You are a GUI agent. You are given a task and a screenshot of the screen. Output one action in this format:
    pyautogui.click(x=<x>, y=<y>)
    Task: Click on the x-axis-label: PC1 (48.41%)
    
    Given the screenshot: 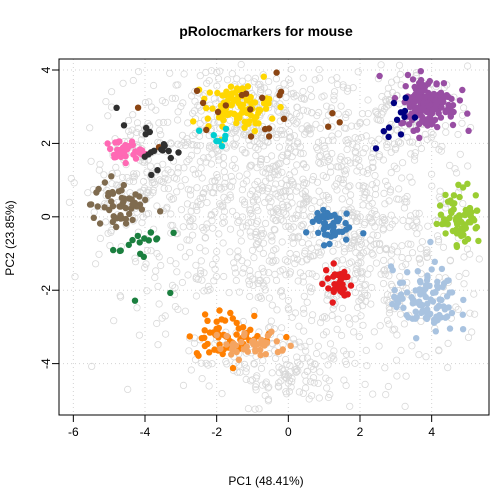 What is the action you would take?
    pyautogui.click(x=265, y=481)
    